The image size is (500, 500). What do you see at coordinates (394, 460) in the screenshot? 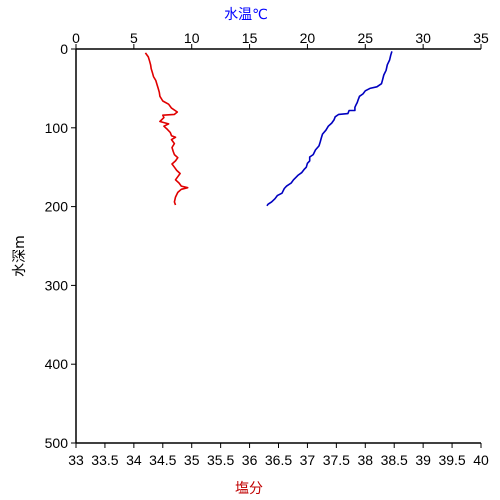
I see `bottom-tick-label: 38.5` at bounding box center [394, 460].